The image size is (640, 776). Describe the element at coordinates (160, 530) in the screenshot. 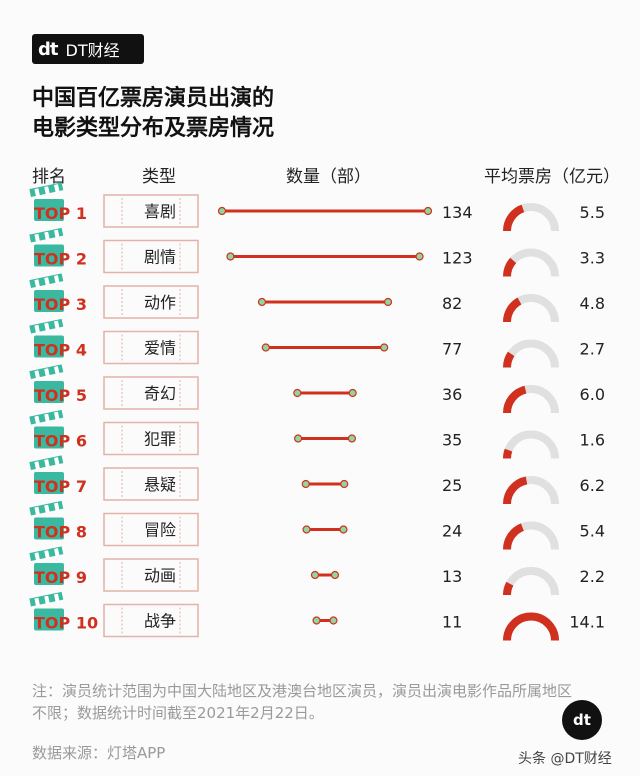

I see `genre-label: 冒险` at that location.